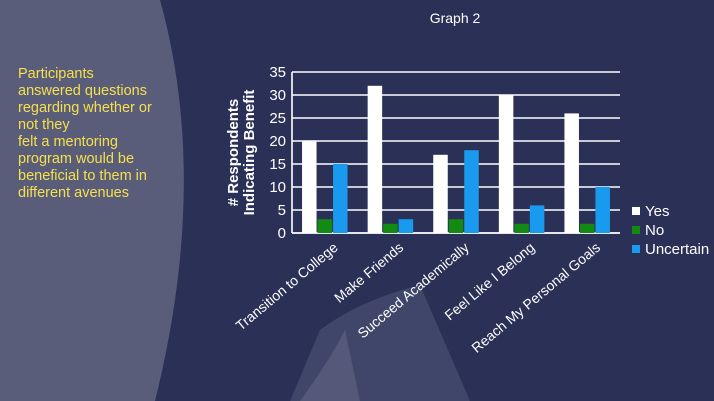 The width and height of the screenshot is (714, 401). What do you see at coordinates (82, 91) in the screenshot?
I see `description-line: answered questions` at bounding box center [82, 91].